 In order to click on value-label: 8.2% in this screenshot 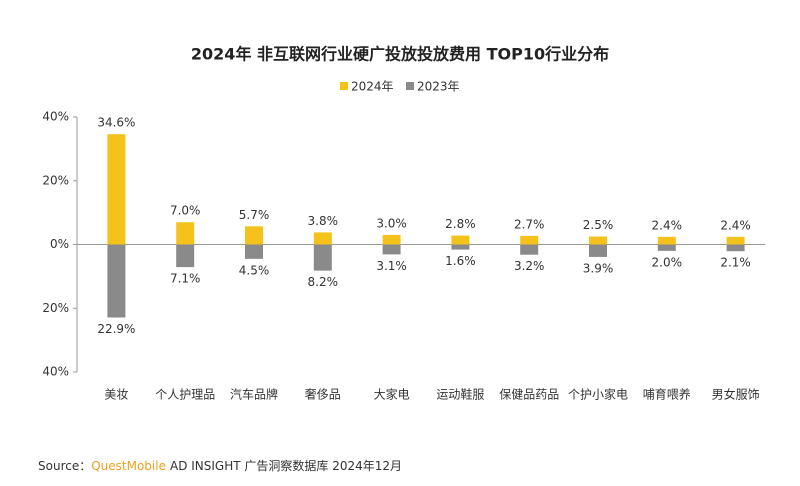, I will do `click(323, 282)`.